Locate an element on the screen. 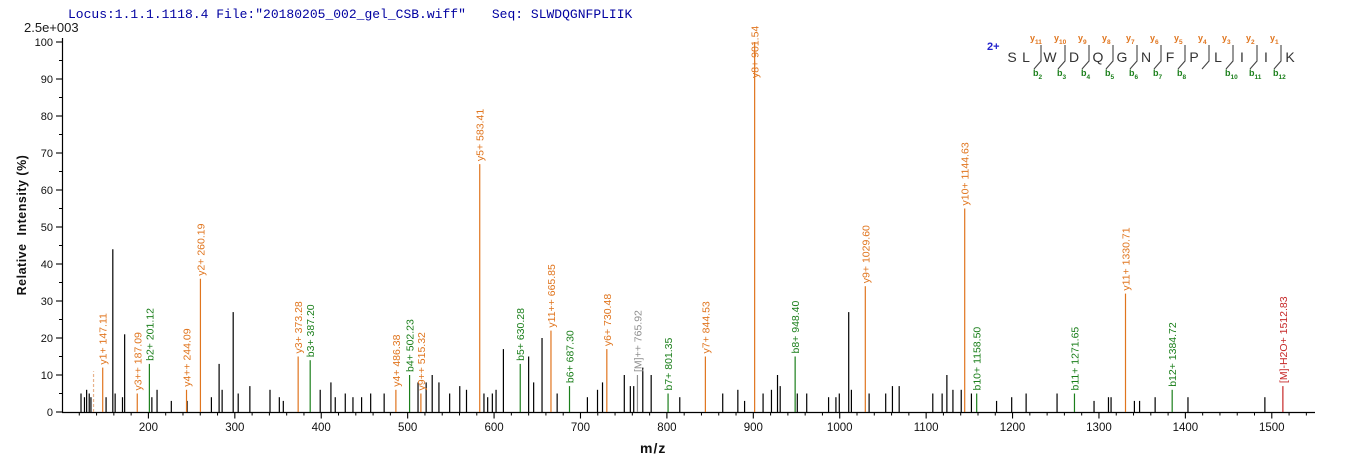  b-ion-label: b10 is located at coordinates (1231, 74).